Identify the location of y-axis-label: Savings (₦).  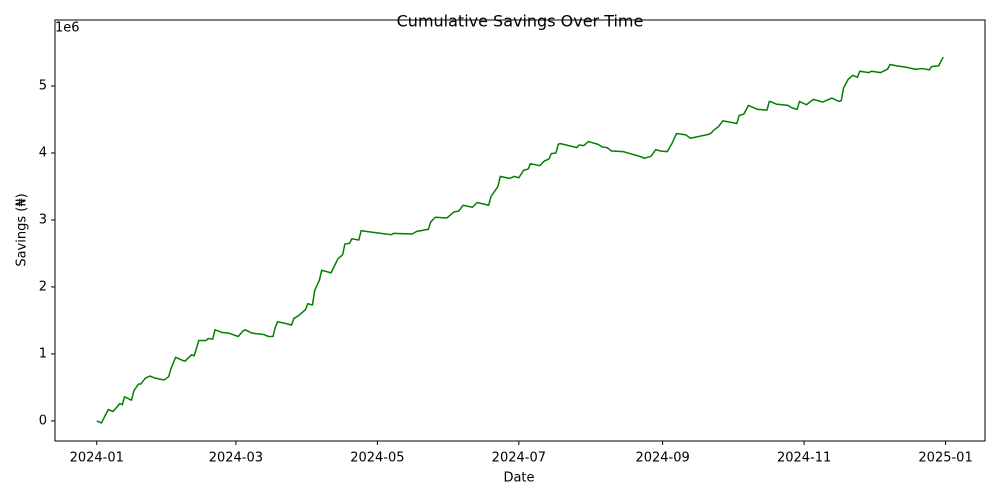
(22, 229).